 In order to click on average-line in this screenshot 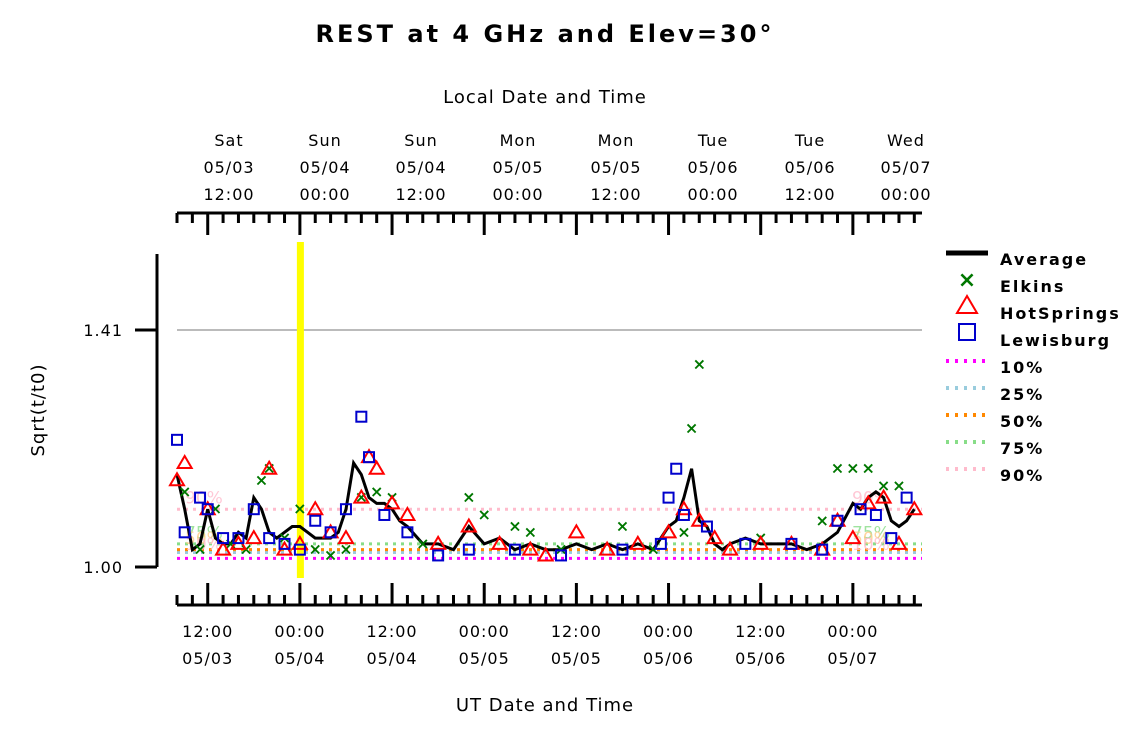, I will do `click(545, 506)`.